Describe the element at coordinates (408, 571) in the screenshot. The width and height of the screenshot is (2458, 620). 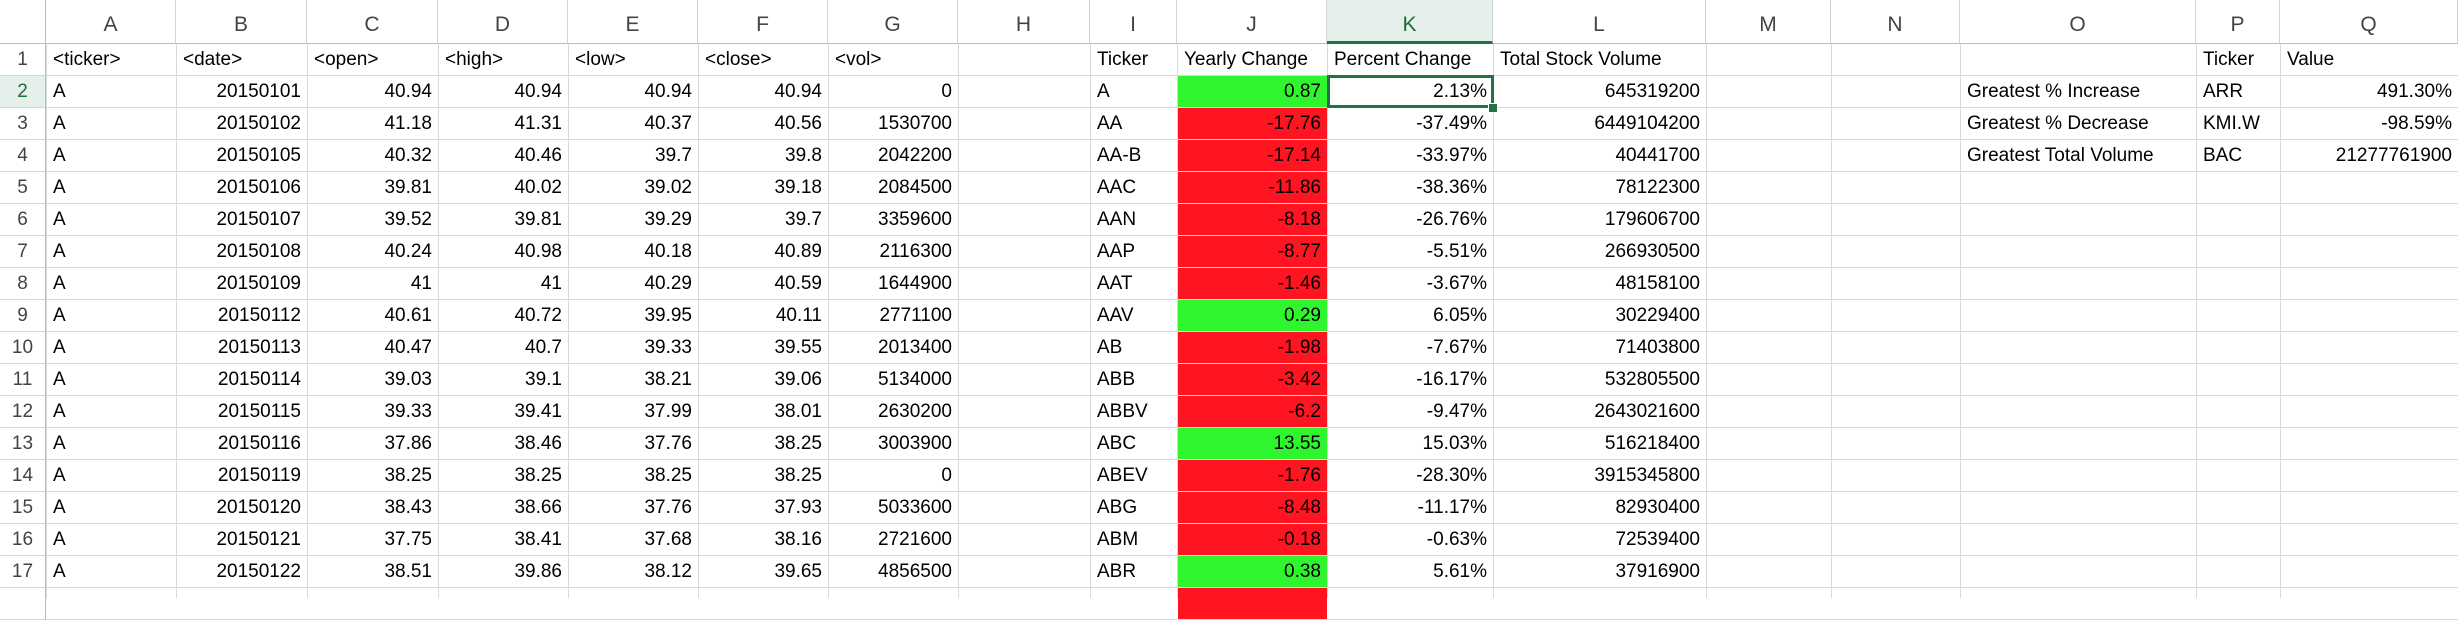
I see `raw-data-cell: 38.51` at that location.